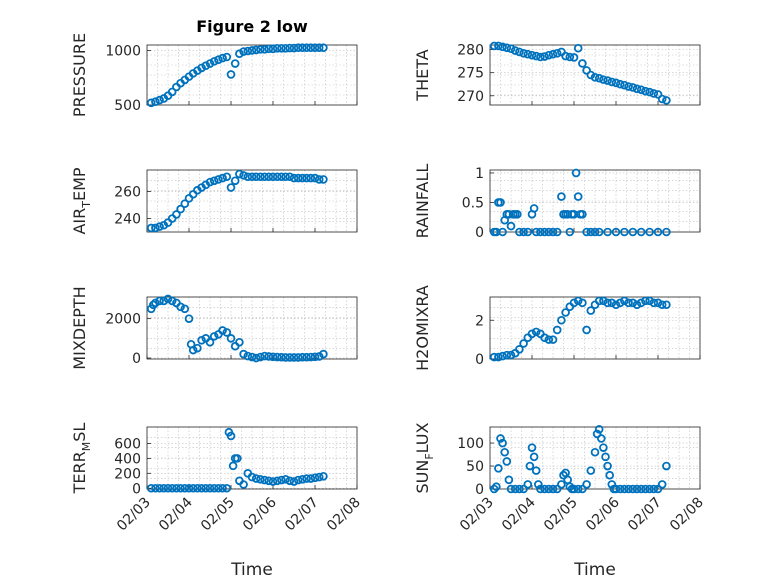  Describe the element at coordinates (79, 327) in the screenshot. I see `y-axis-label: MIXDEPTH` at that location.